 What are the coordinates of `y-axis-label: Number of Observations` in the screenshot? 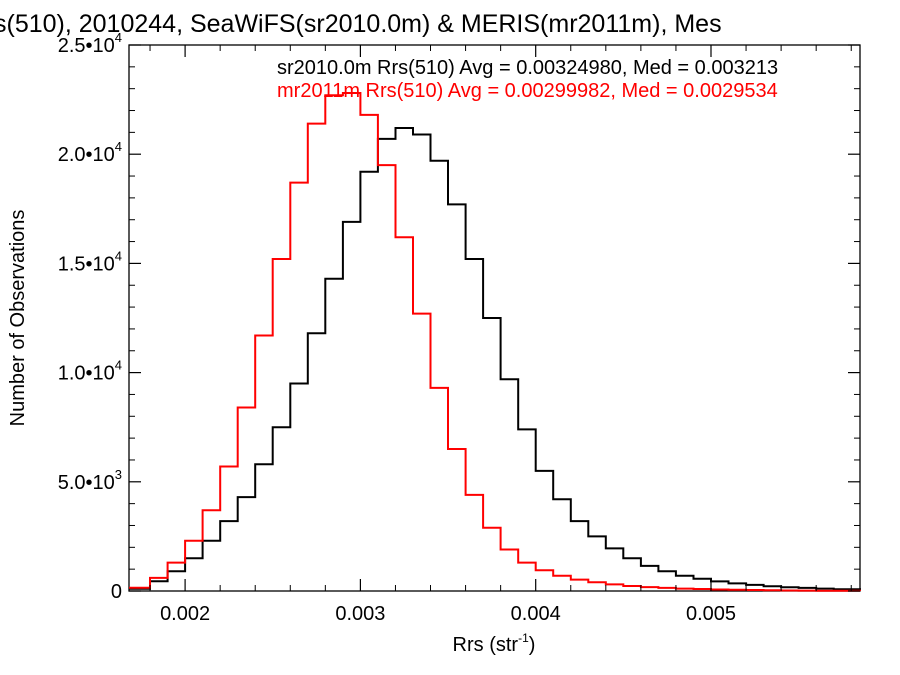 It's located at (18, 318).